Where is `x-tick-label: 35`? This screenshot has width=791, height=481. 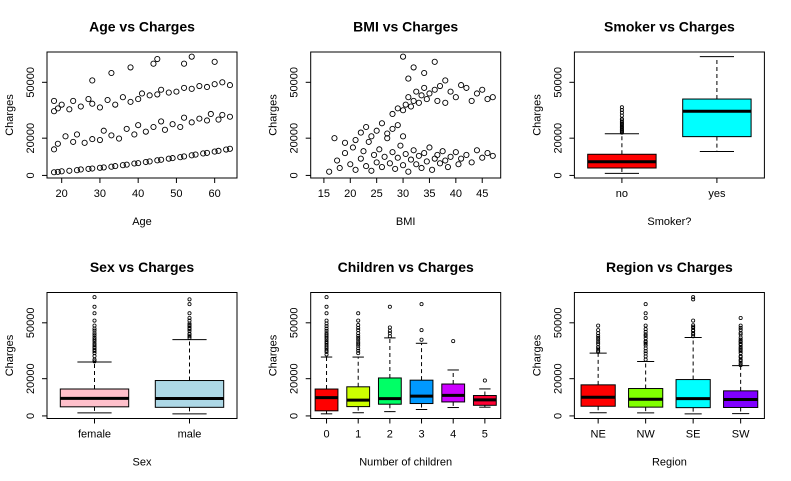 x-tick-label: 35 is located at coordinates (429, 194).